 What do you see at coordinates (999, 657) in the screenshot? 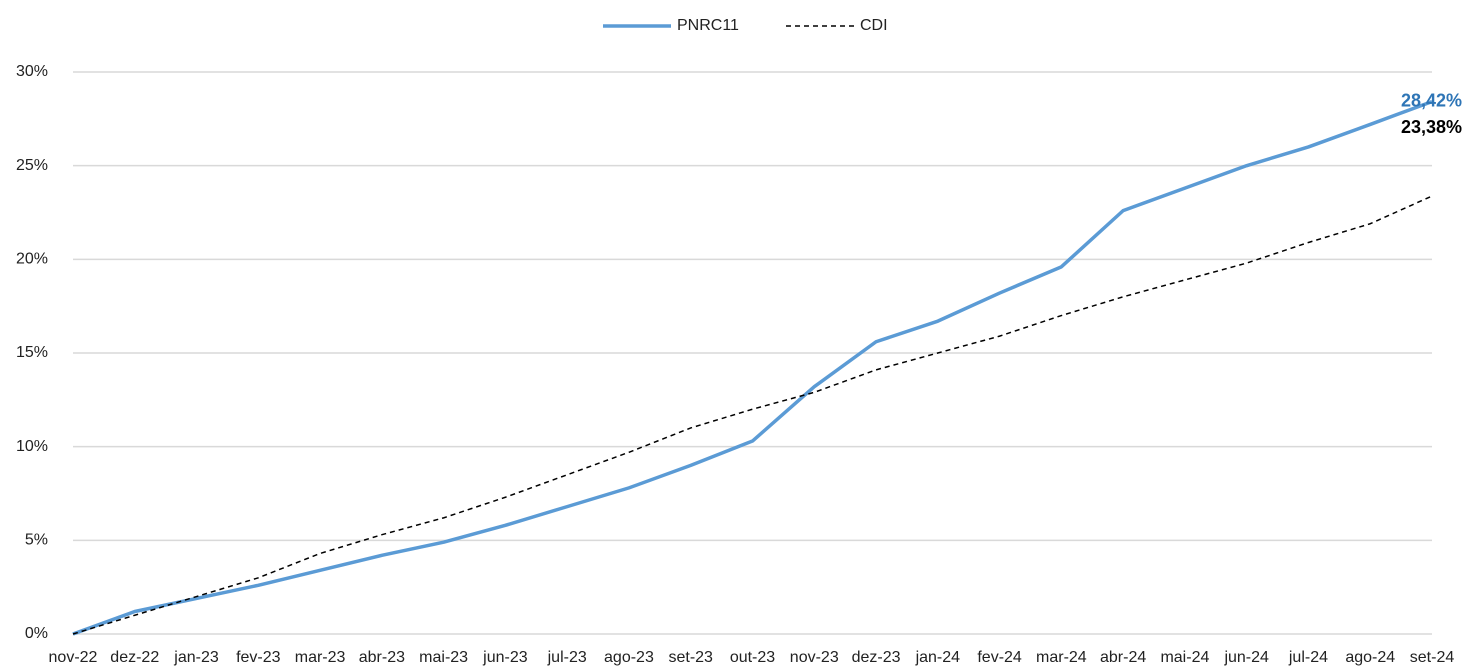
I see `x-tick-label: fev-24` at bounding box center [999, 657].